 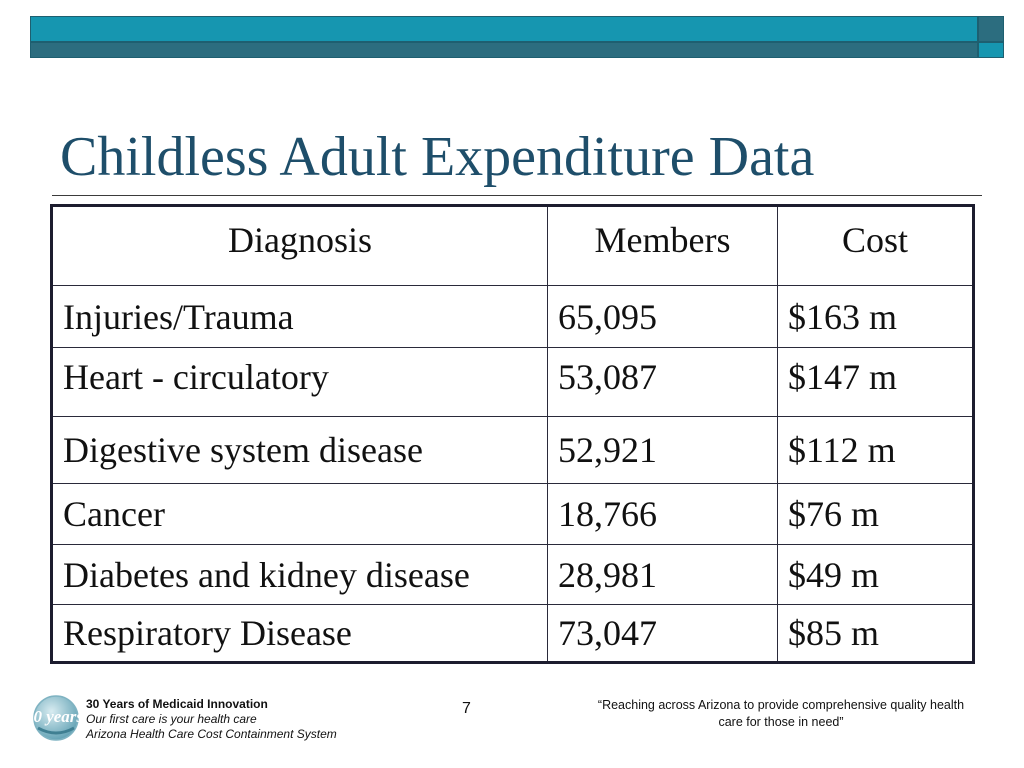 I want to click on members-cell: 28,981, so click(x=662, y=574).